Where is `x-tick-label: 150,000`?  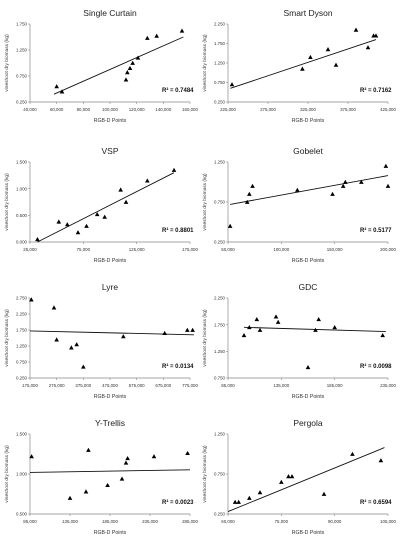 x-tick-label: 150,000 is located at coordinates (335, 249).